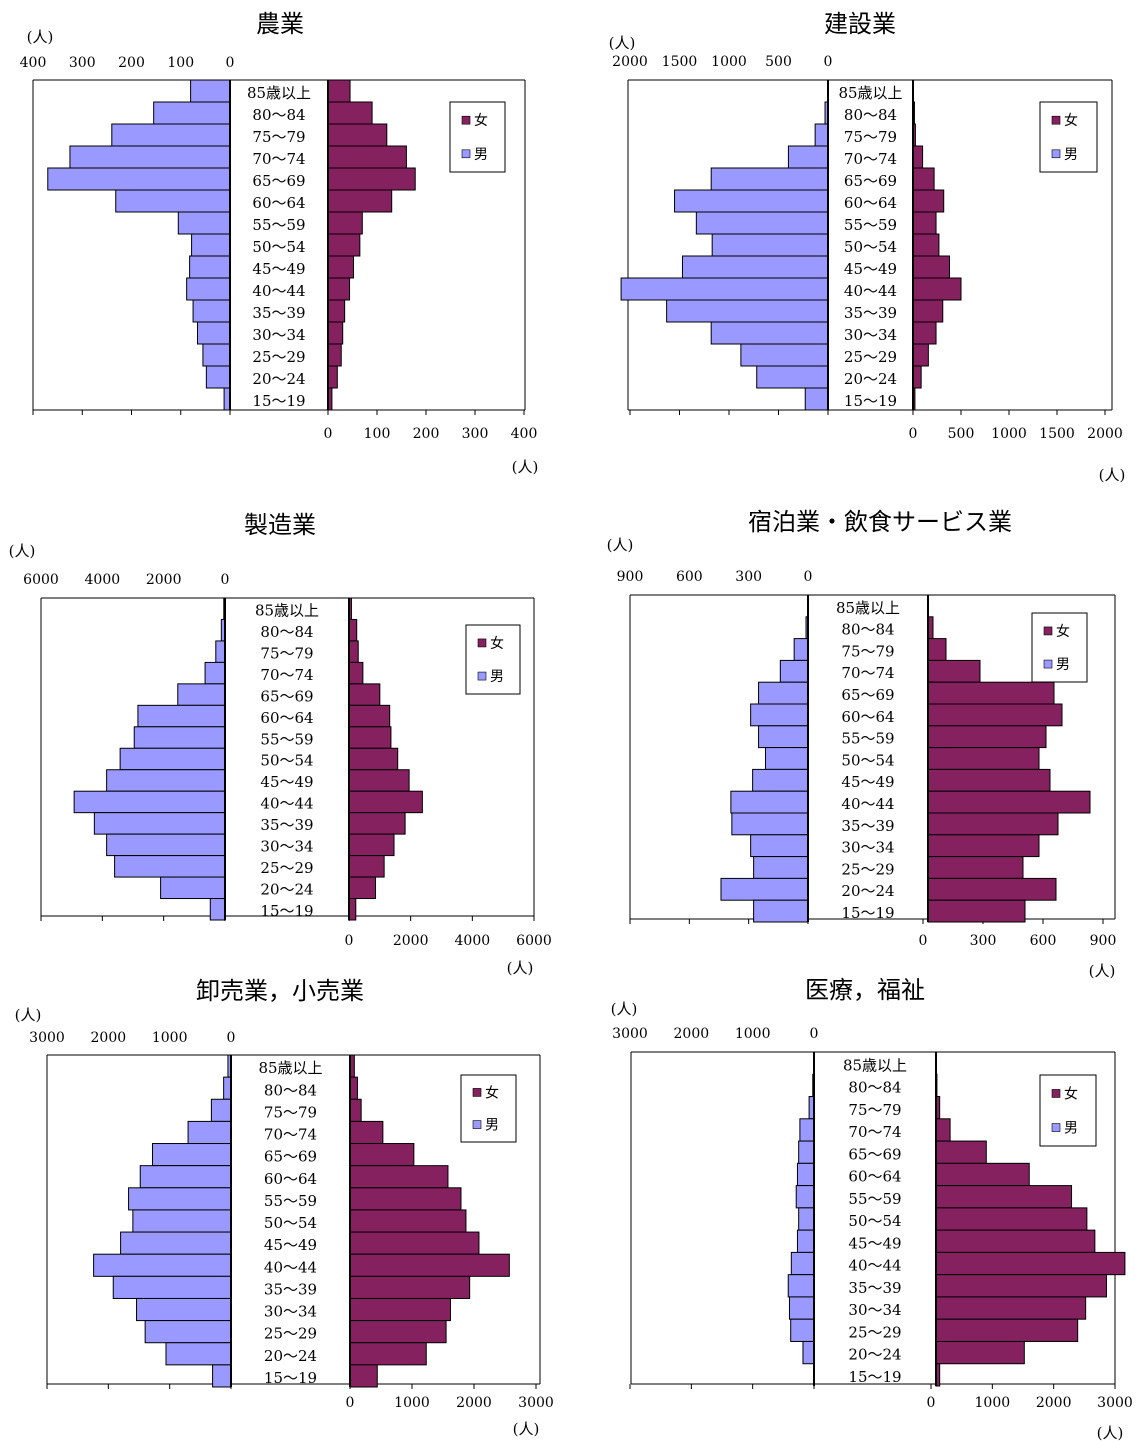 The width and height of the screenshot is (1140, 1441). I want to click on legend-box, so click(488, 1108).